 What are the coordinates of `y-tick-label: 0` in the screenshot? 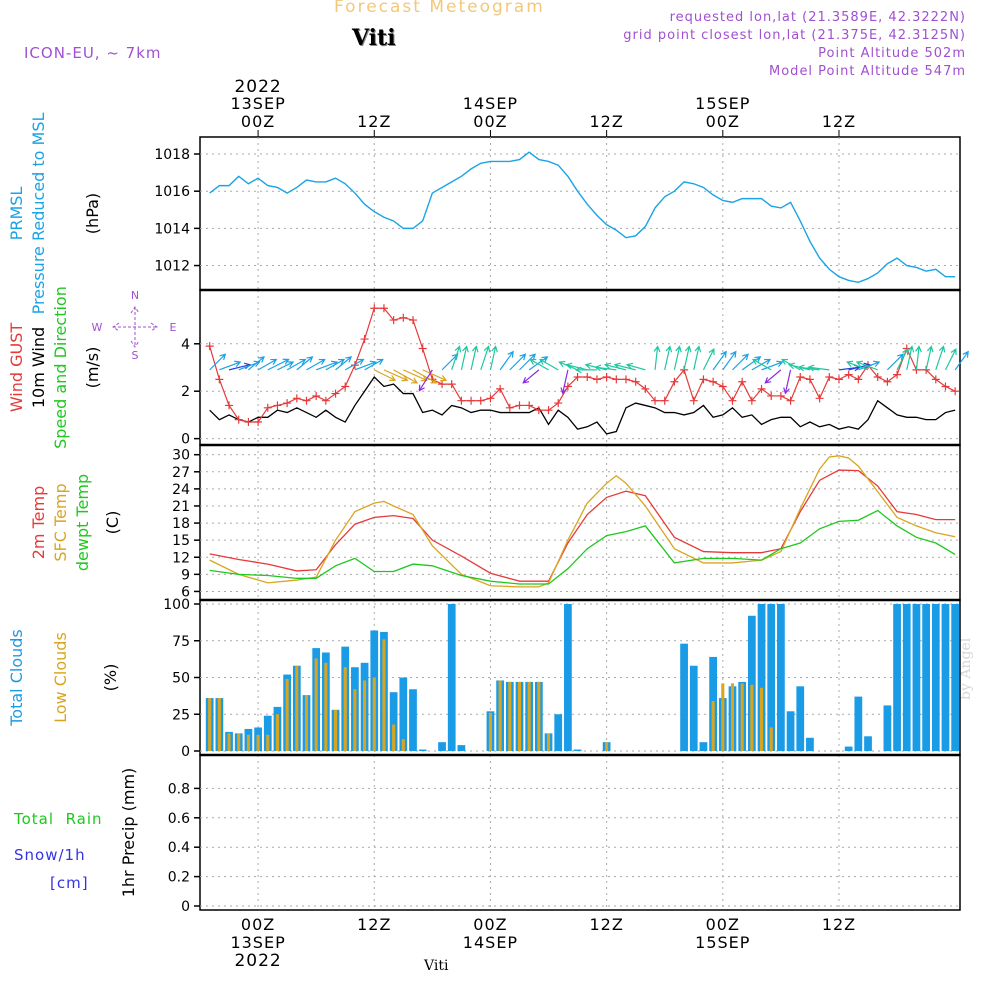 It's located at (185, 907).